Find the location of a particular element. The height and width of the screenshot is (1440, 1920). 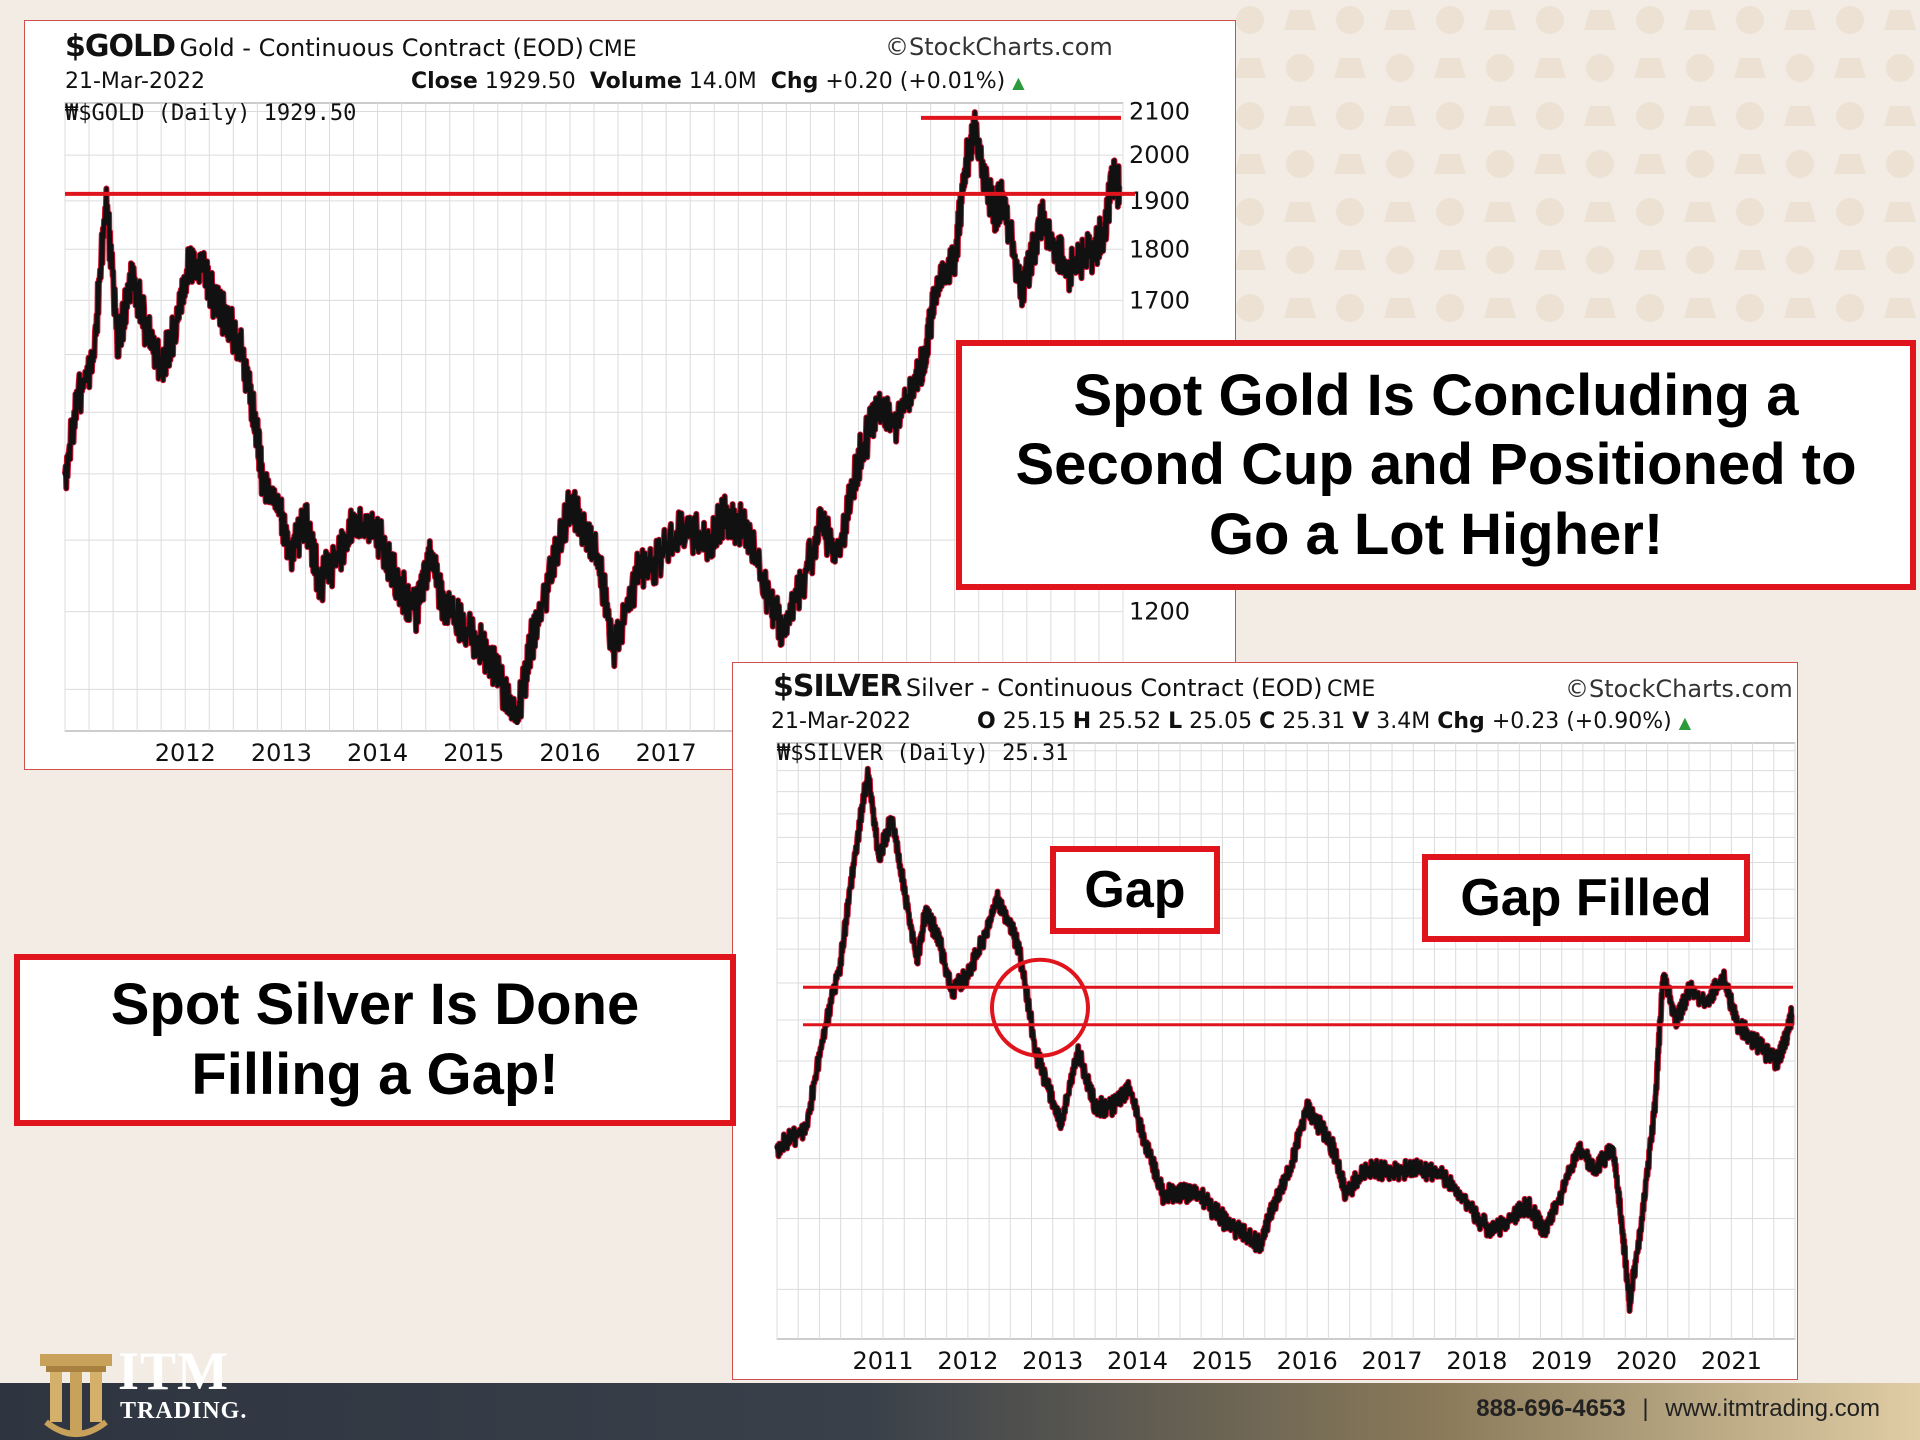

background-pattern is located at coordinates (1575, 164).